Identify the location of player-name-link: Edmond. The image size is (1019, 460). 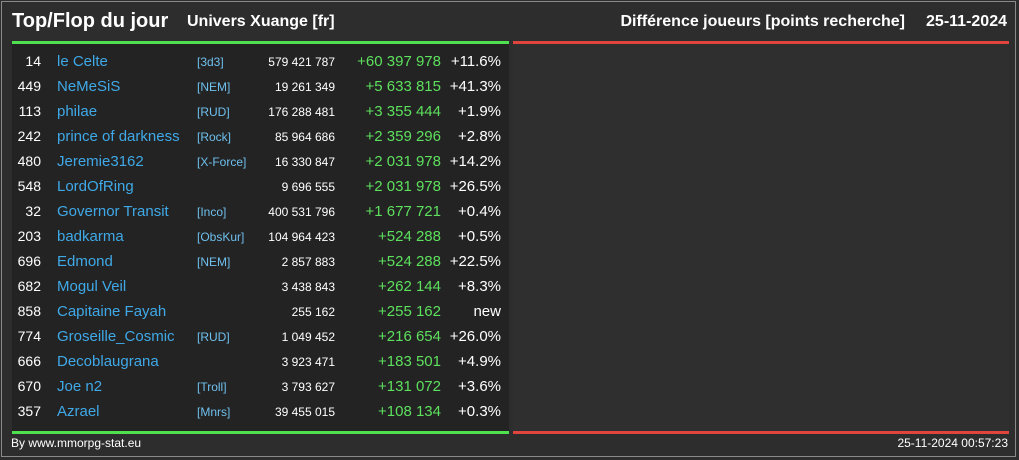
(85, 261).